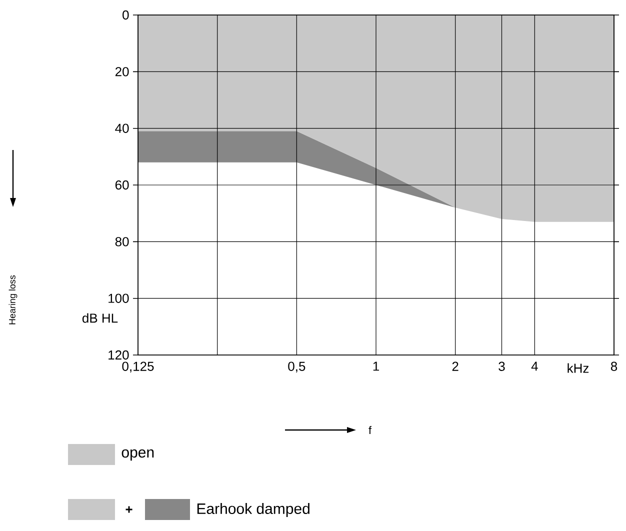 The height and width of the screenshot is (531, 626). Describe the element at coordinates (614, 366) in the screenshot. I see `x-tick-label: 8` at that location.